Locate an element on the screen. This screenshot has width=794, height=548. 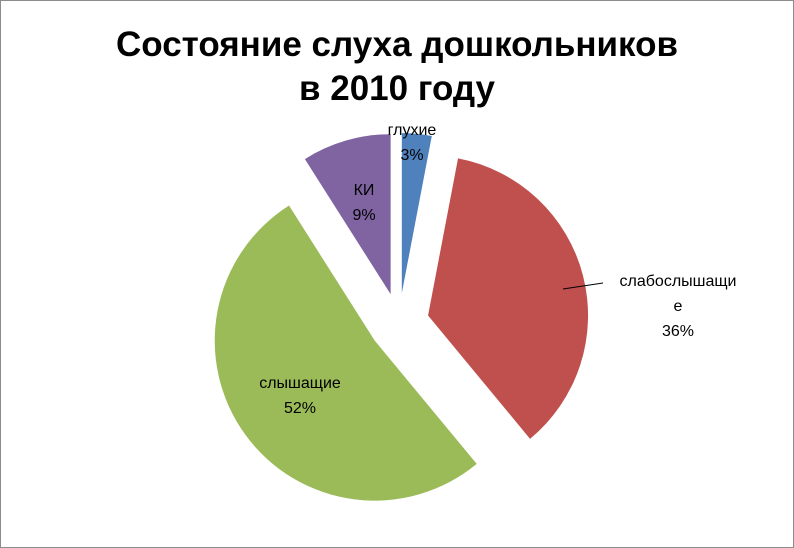
data-label-4: КИ 9% is located at coordinates (363, 203).